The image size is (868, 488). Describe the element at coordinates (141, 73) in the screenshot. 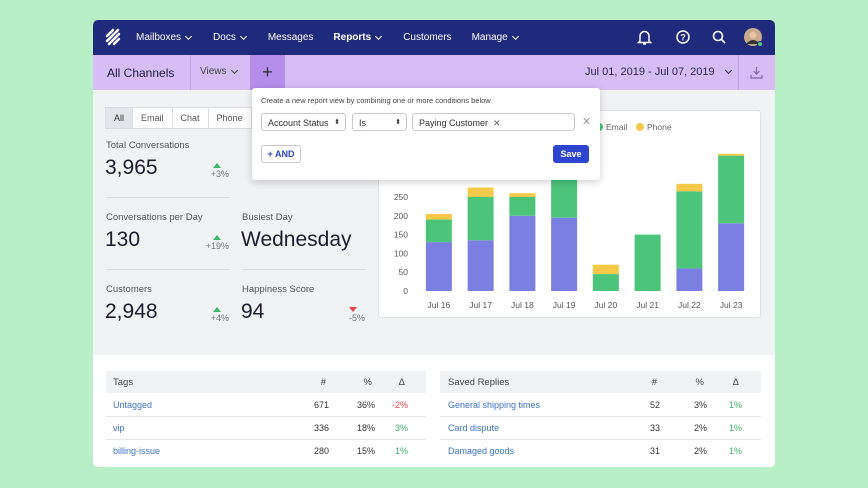

I see `channel-title: All Channels` at that location.